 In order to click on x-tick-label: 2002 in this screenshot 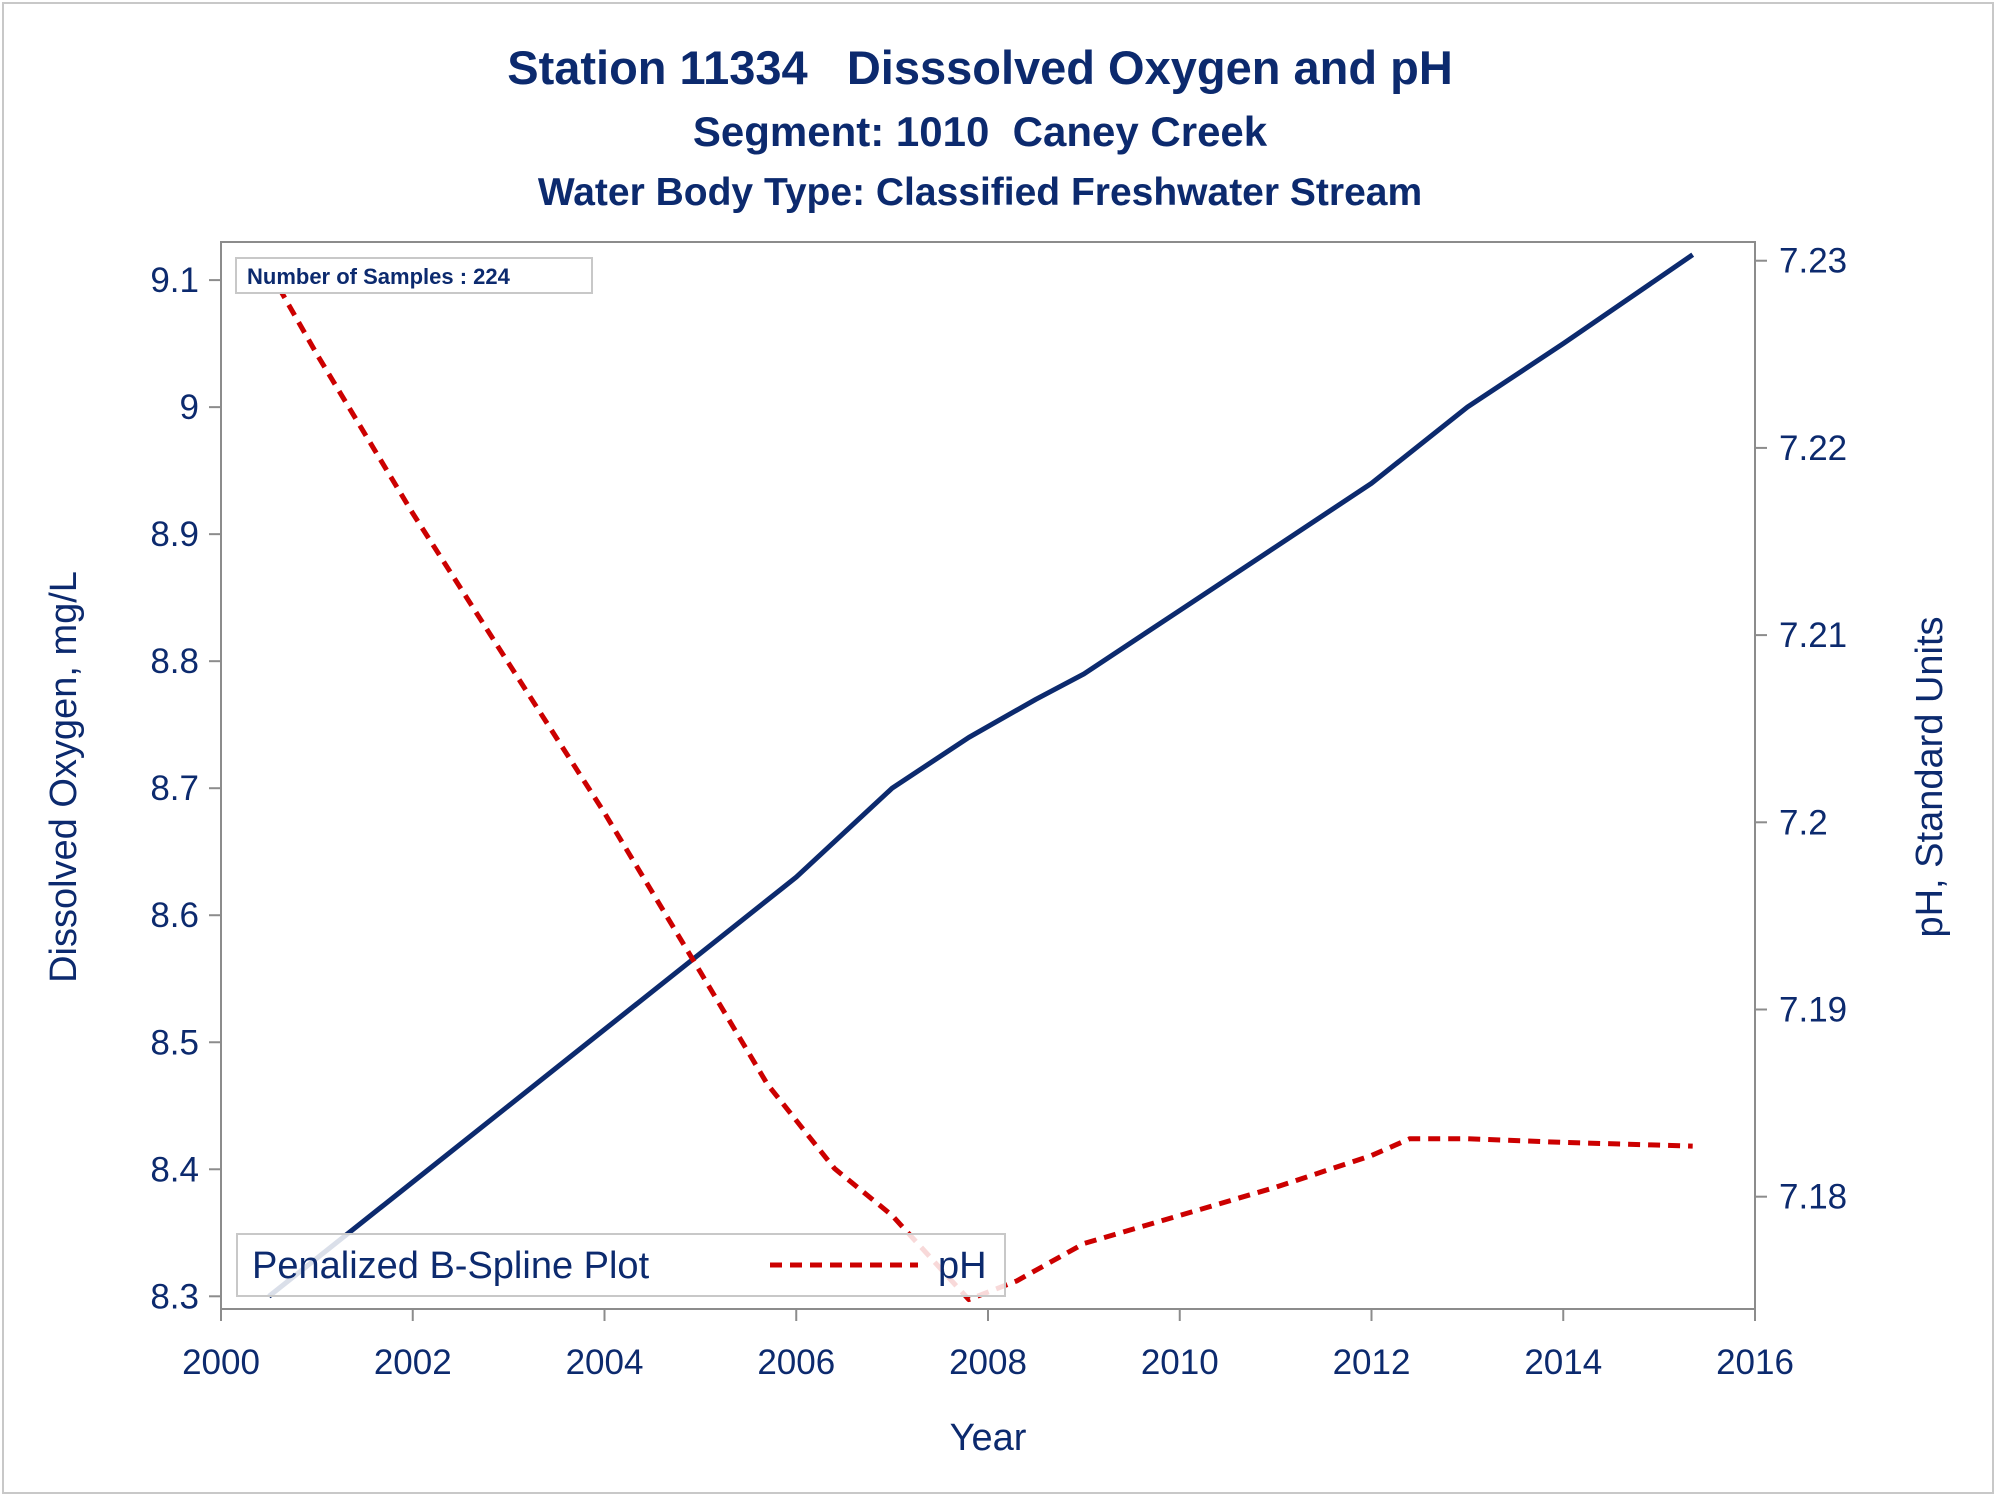, I will do `click(413, 1362)`.